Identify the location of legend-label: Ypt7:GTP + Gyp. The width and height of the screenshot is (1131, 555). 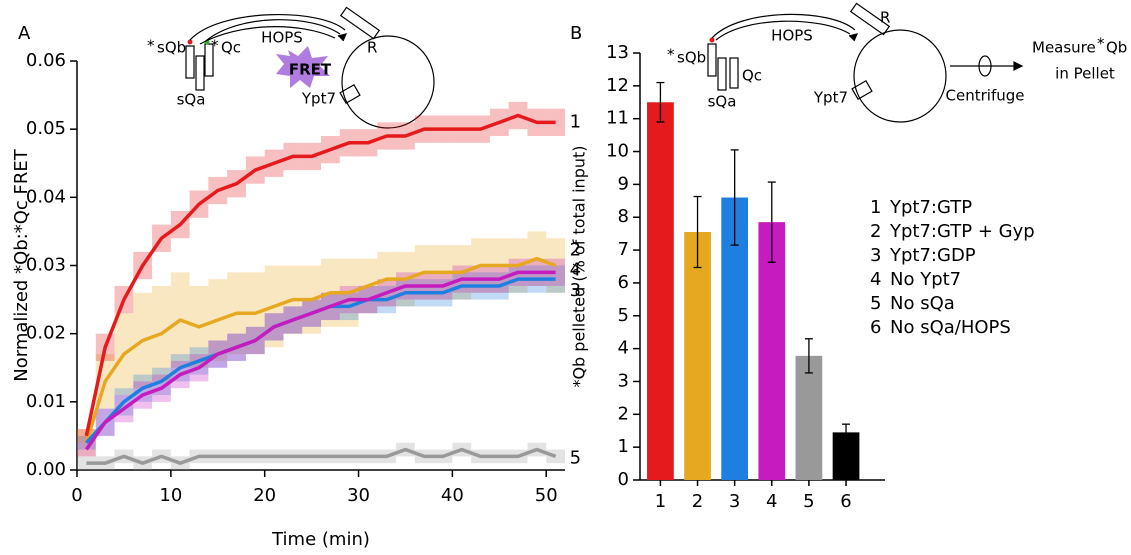
(962, 231).